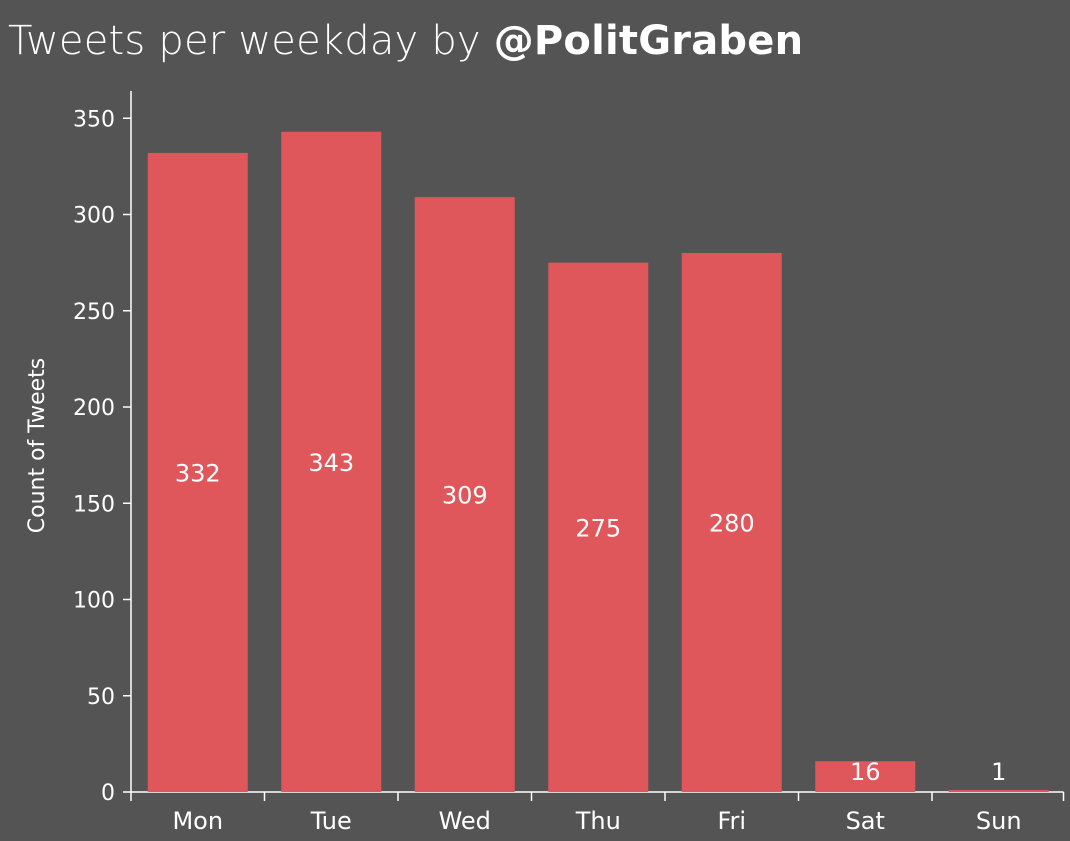 This screenshot has width=1070, height=841. I want to click on x-tick-label-fri: Fri, so click(731, 821).